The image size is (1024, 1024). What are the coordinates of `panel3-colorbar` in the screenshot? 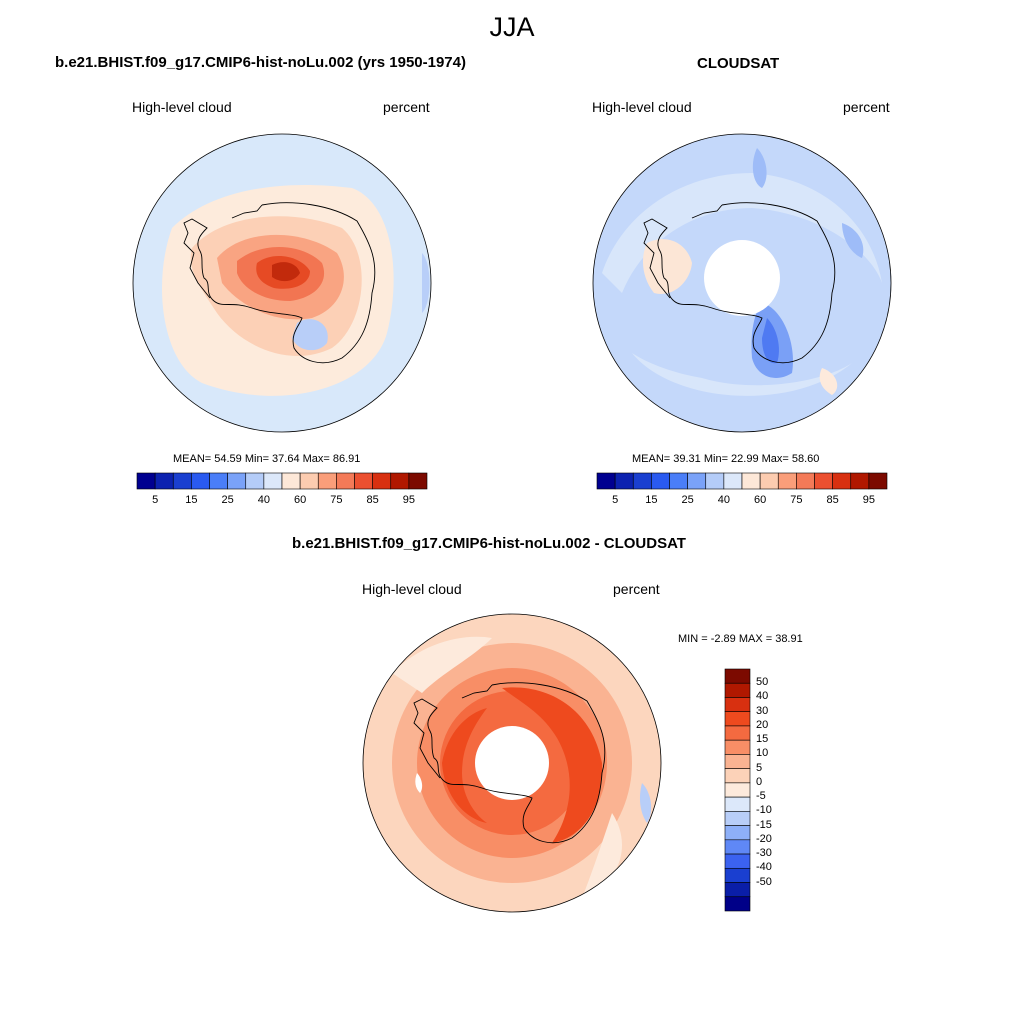 It's located at (737, 790).